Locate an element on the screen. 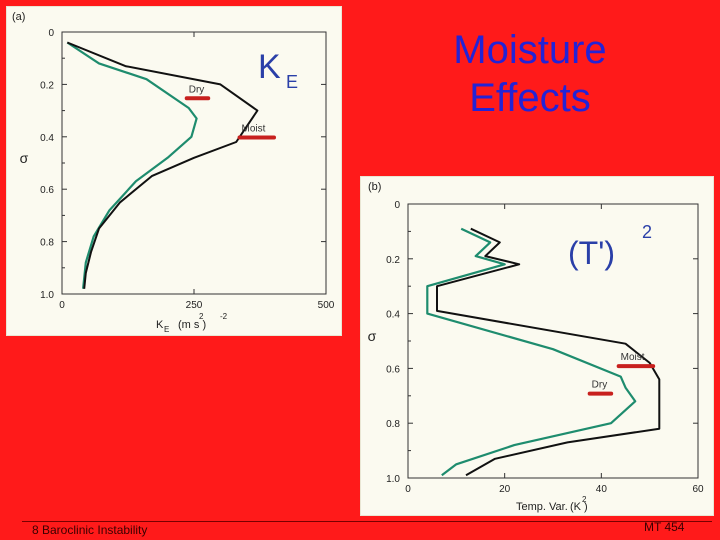 The height and width of the screenshot is (540, 720). x-axis-label: K is located at coordinates (160, 325).